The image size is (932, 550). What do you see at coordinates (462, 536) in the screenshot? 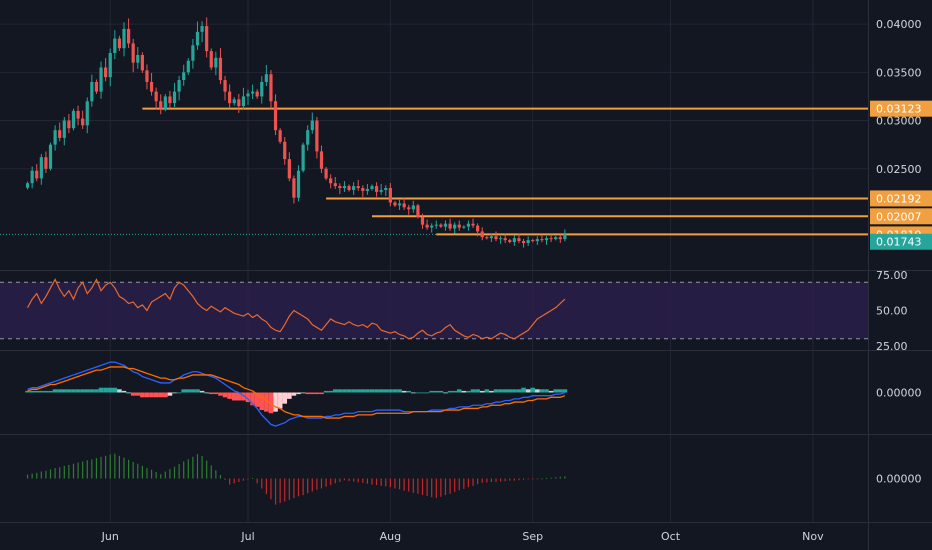
I see `time-axis: Jun Jul Aug Sep Oct Nov` at bounding box center [462, 536].